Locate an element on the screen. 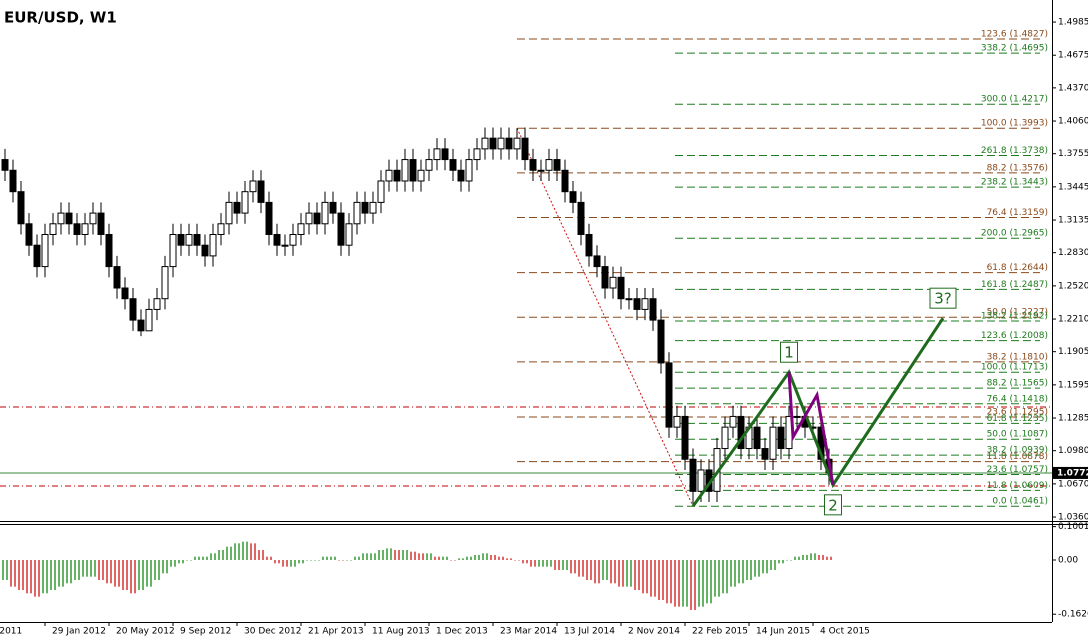  wave-label: 3? is located at coordinates (943, 299).